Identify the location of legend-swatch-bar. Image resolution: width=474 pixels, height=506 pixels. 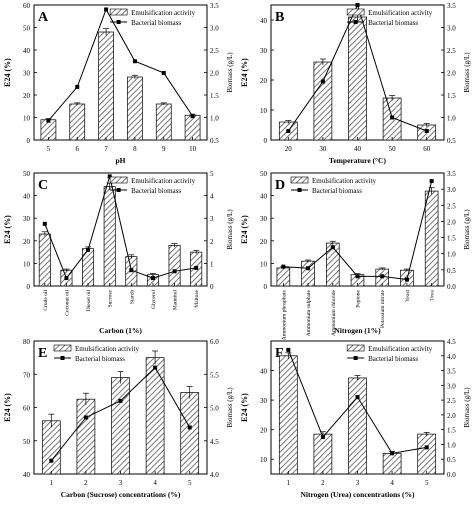
(118, 180).